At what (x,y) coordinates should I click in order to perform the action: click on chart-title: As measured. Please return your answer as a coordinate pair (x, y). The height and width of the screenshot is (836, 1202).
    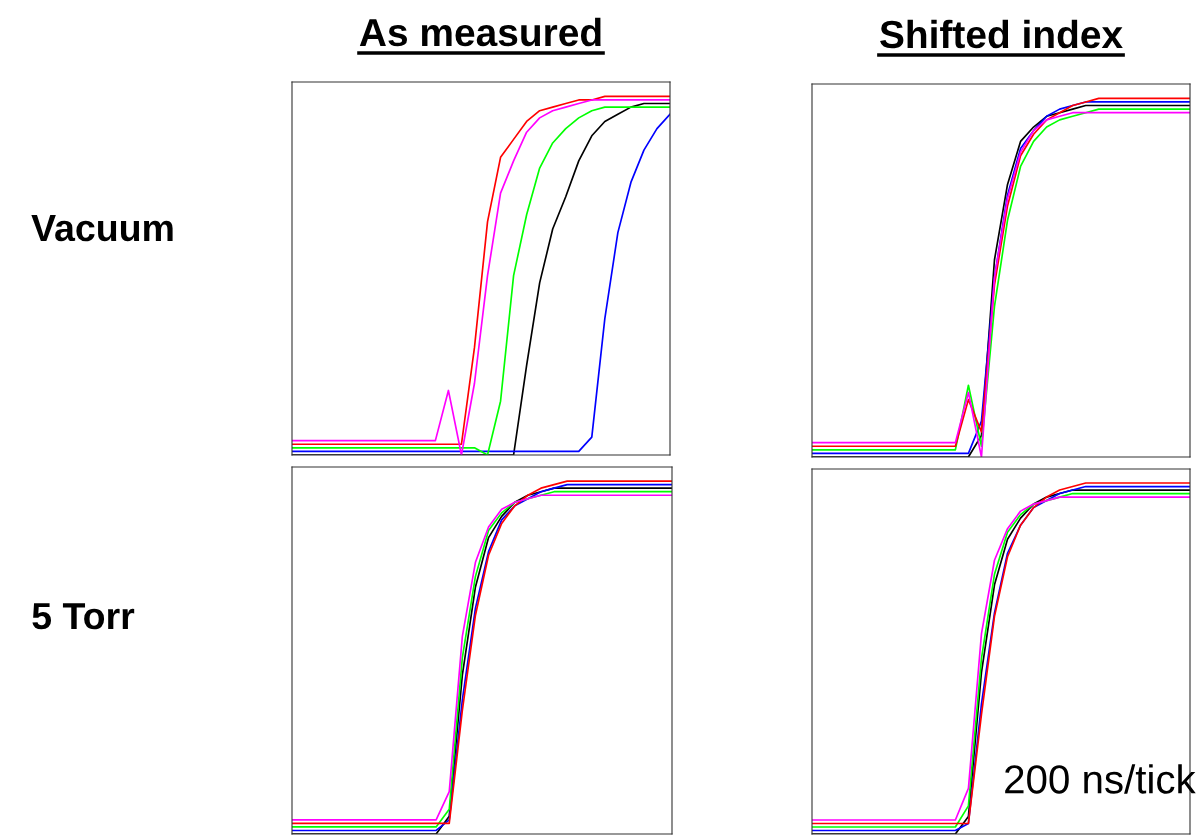
    Looking at the image, I should click on (480, 32).